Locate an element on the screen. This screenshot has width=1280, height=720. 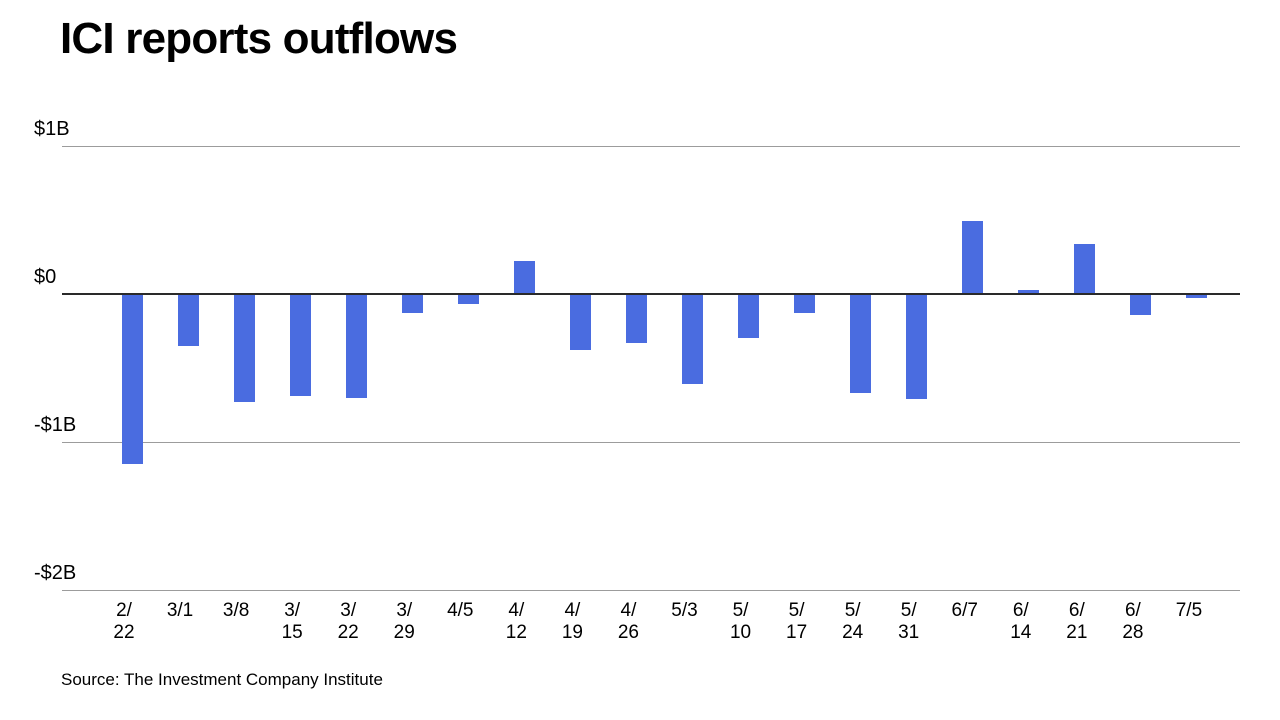
bar-3/29 is located at coordinates (412, 304).